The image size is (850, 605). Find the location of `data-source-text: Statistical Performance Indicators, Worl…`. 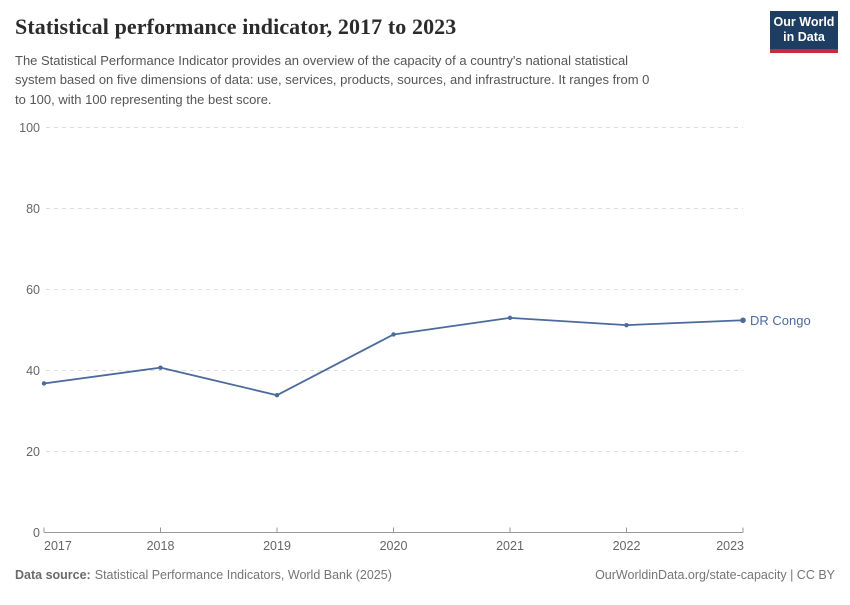

data-source-text: Statistical Performance Indicators, Worl… is located at coordinates (243, 575).